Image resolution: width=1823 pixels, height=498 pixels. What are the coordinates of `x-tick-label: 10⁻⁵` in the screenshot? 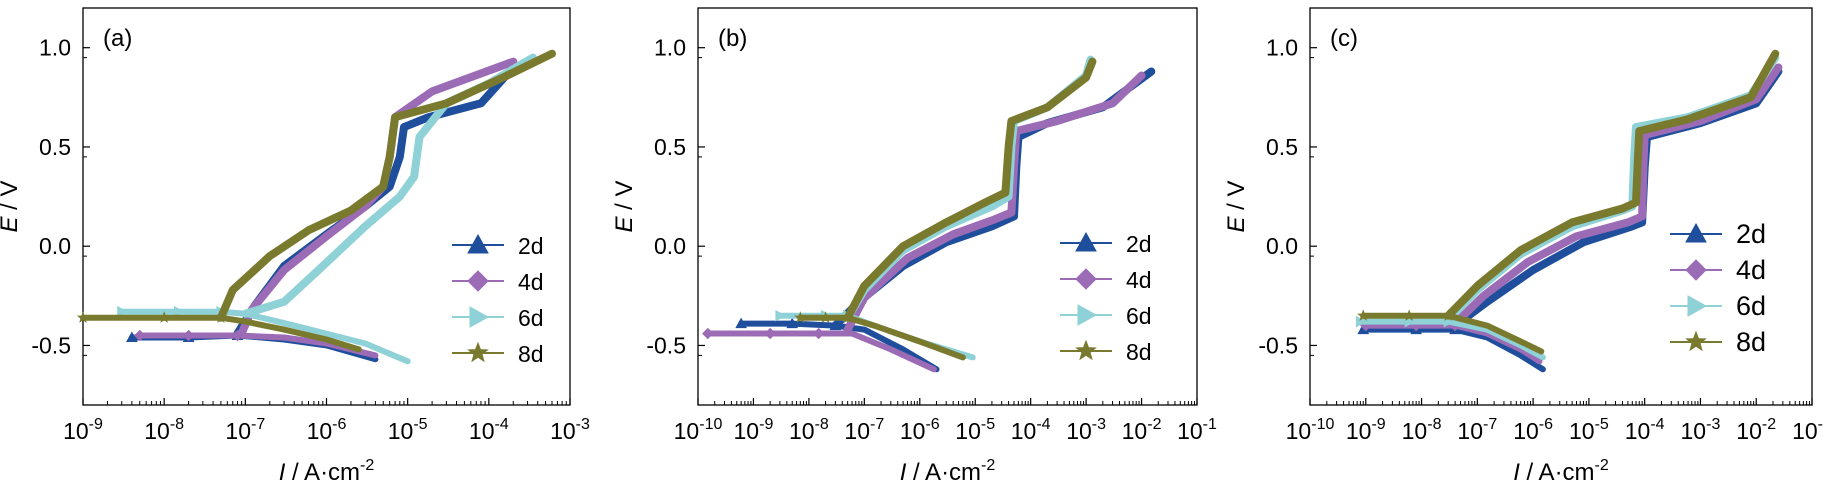 It's located at (408, 430).